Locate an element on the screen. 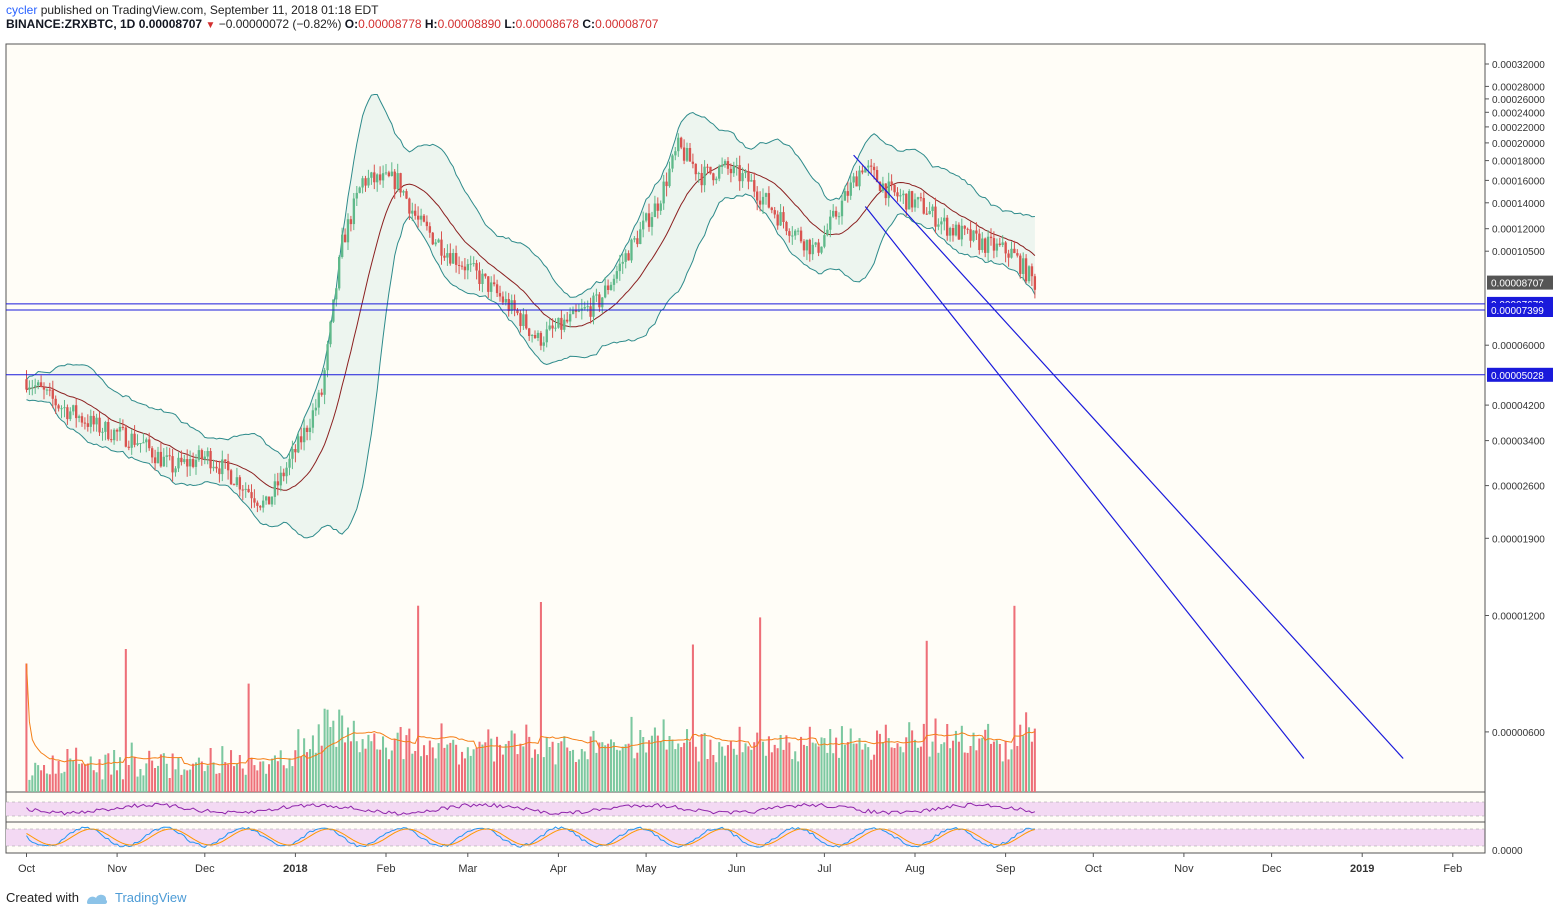  close-value: 0.00008707 is located at coordinates (627, 24).